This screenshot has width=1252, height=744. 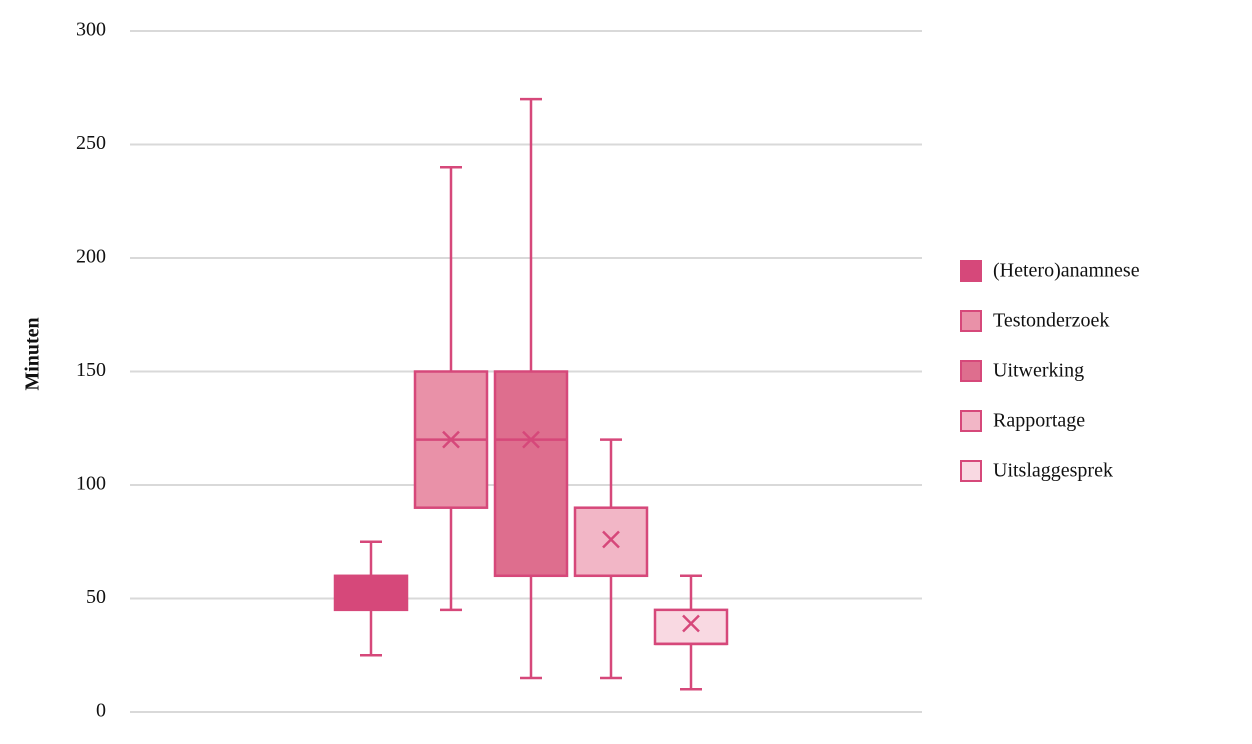 What do you see at coordinates (1038, 371) in the screenshot?
I see `legend-label: Uitwerking` at bounding box center [1038, 371].